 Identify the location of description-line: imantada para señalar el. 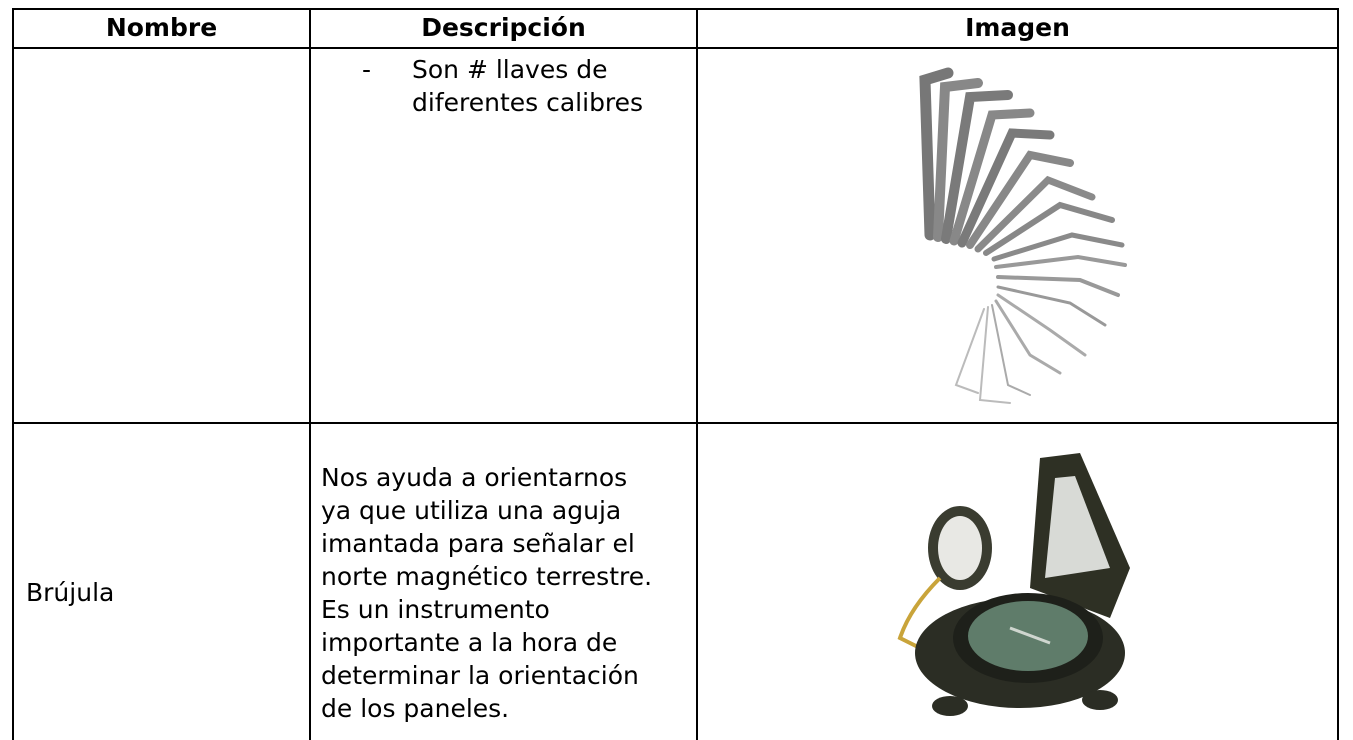
(478, 543).